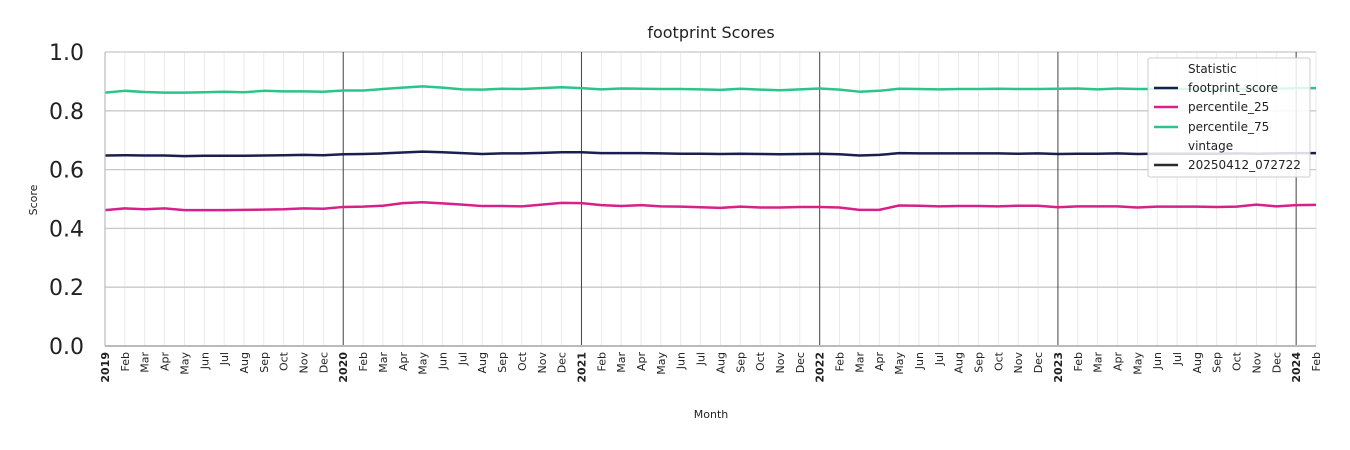  Describe the element at coordinates (710, 154) in the screenshot. I see `series-line-footprint-score` at that location.